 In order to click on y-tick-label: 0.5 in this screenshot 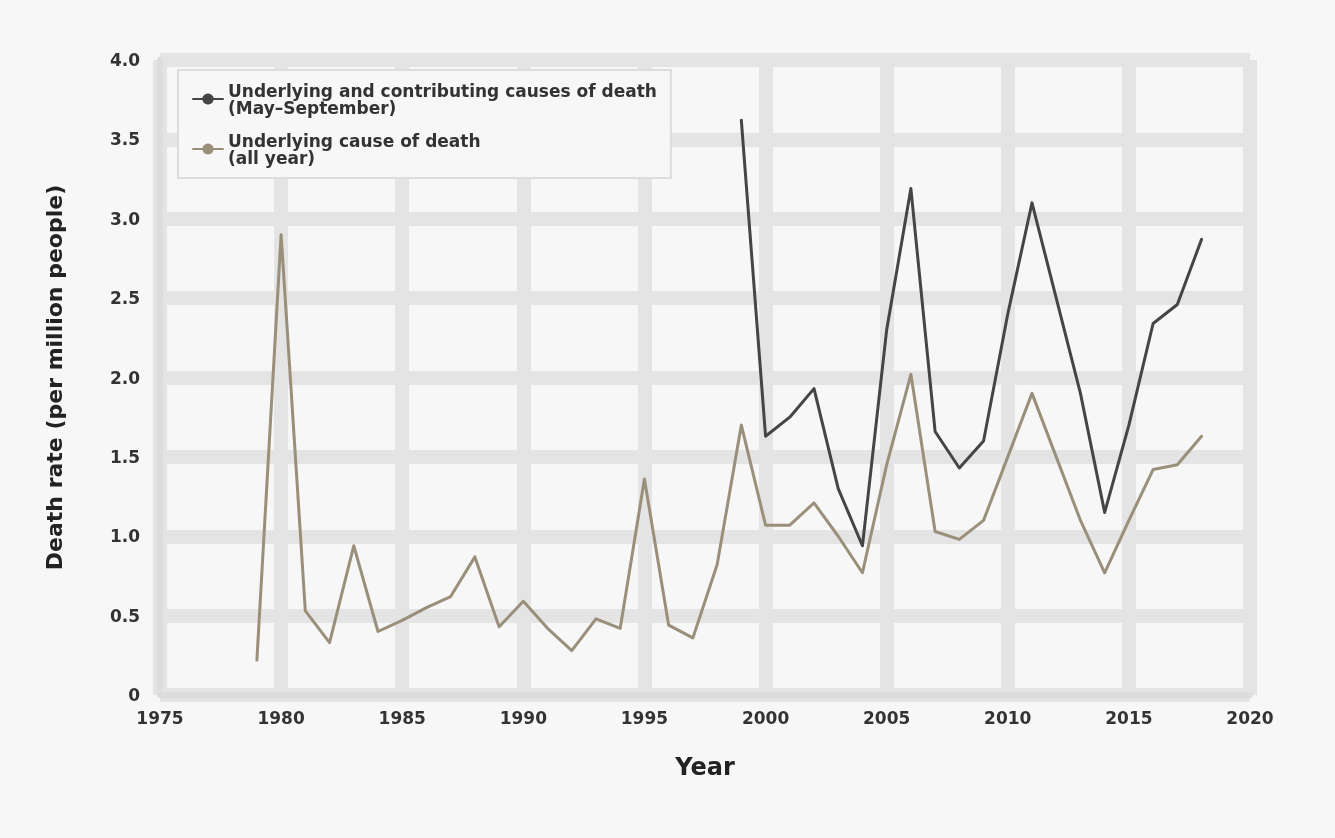, I will do `click(124, 615)`.